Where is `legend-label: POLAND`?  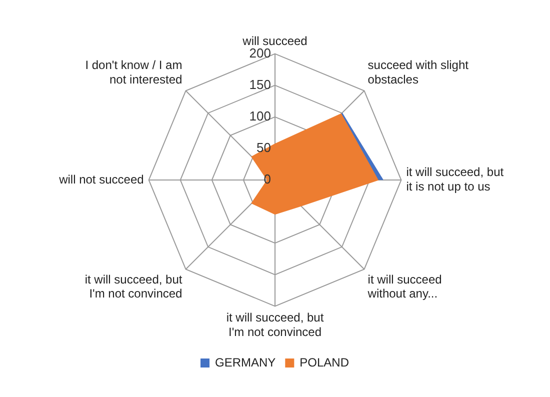 legend-label: POLAND is located at coordinates (325, 362).